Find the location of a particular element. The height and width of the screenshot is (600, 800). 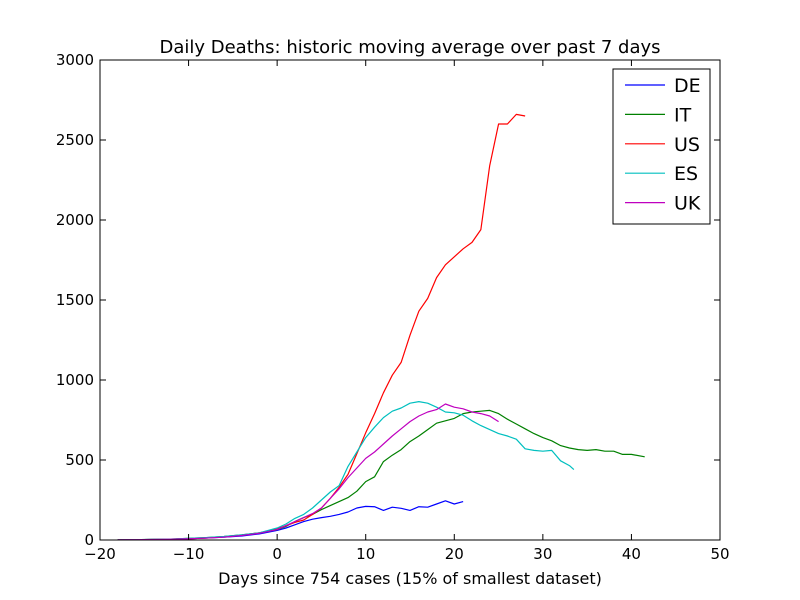

legend-label-es: ES is located at coordinates (686, 174).